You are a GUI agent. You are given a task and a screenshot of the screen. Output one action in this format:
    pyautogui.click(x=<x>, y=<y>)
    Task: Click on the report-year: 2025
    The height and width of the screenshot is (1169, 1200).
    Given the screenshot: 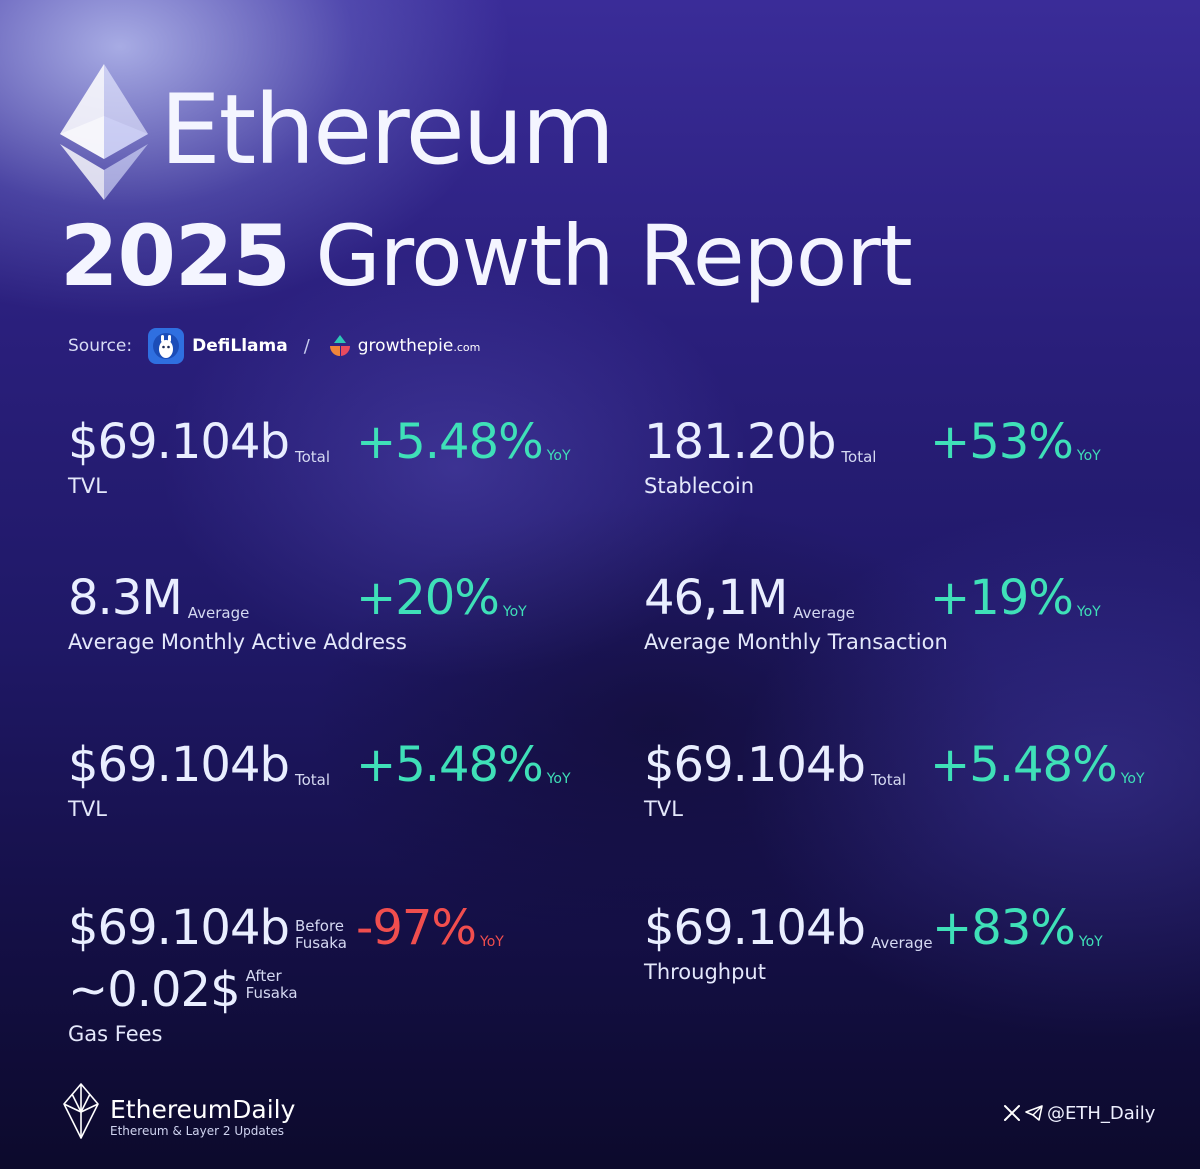 What is the action you would take?
    pyautogui.click(x=175, y=256)
    